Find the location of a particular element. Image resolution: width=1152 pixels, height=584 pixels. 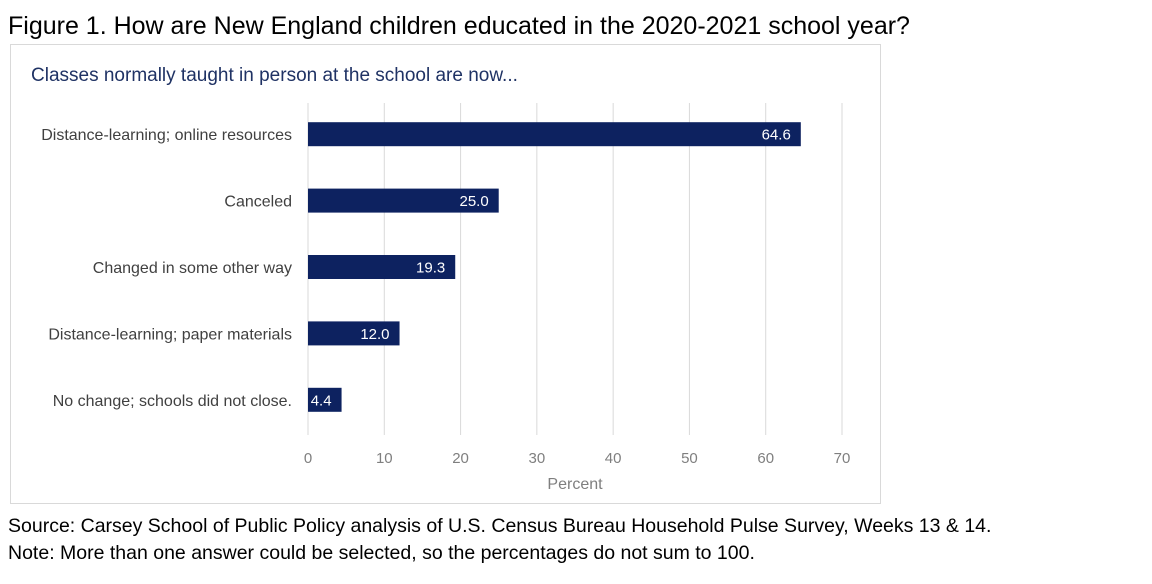

category-label: Changed in some other way is located at coordinates (192, 268).